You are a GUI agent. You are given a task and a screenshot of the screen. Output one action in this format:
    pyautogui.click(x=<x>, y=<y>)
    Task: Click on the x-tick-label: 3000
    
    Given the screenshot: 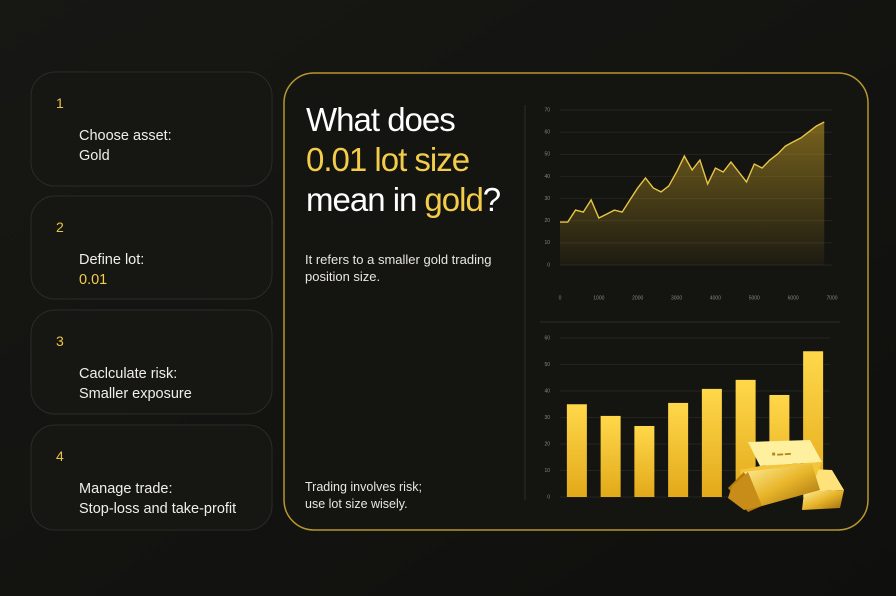 What is the action you would take?
    pyautogui.click(x=676, y=298)
    